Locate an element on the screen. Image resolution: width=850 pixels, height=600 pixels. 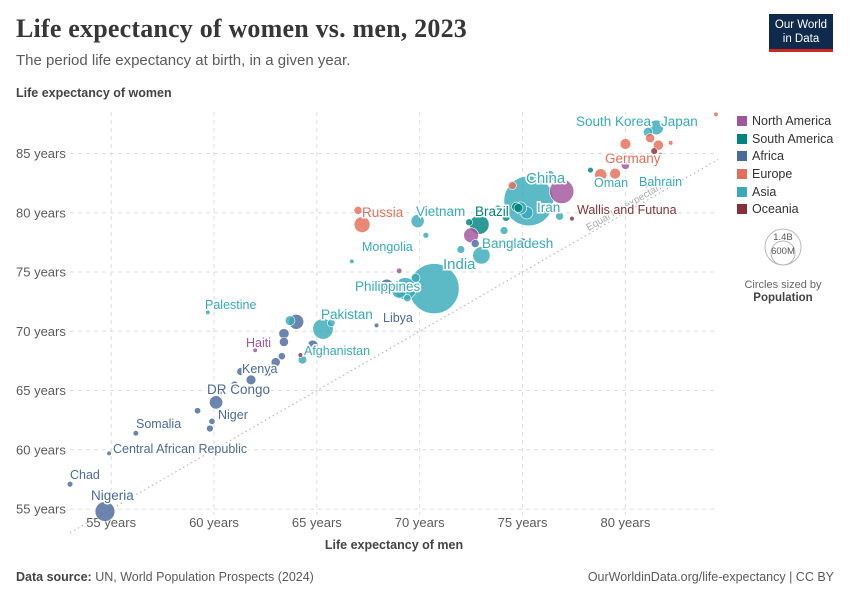
point-label: India is located at coordinates (459, 264).